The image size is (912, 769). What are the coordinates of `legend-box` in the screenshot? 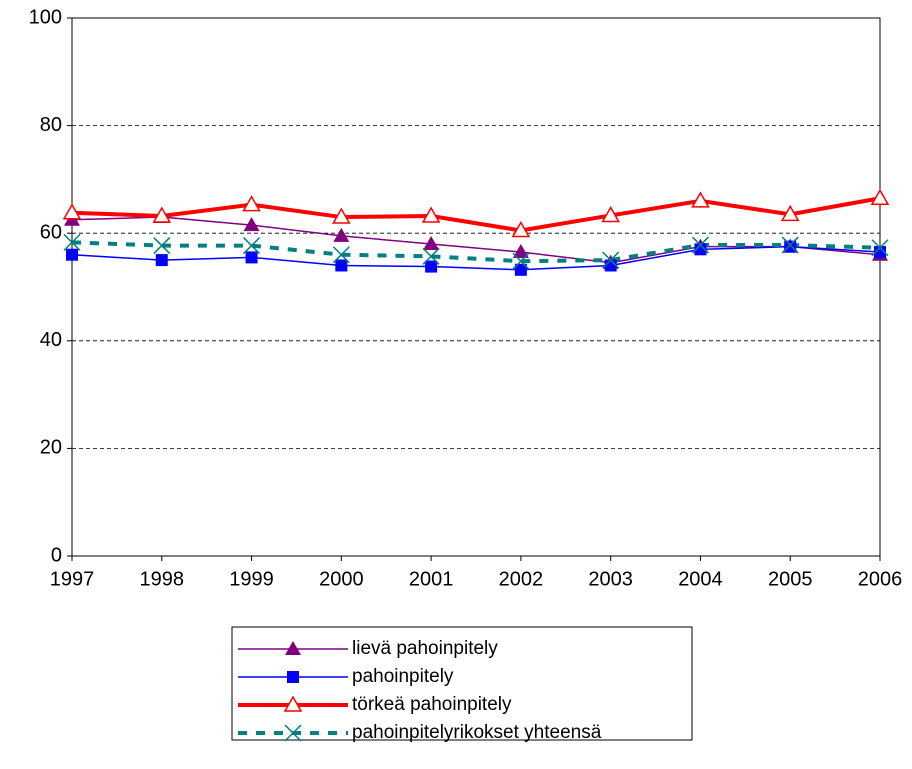 It's located at (462, 683).